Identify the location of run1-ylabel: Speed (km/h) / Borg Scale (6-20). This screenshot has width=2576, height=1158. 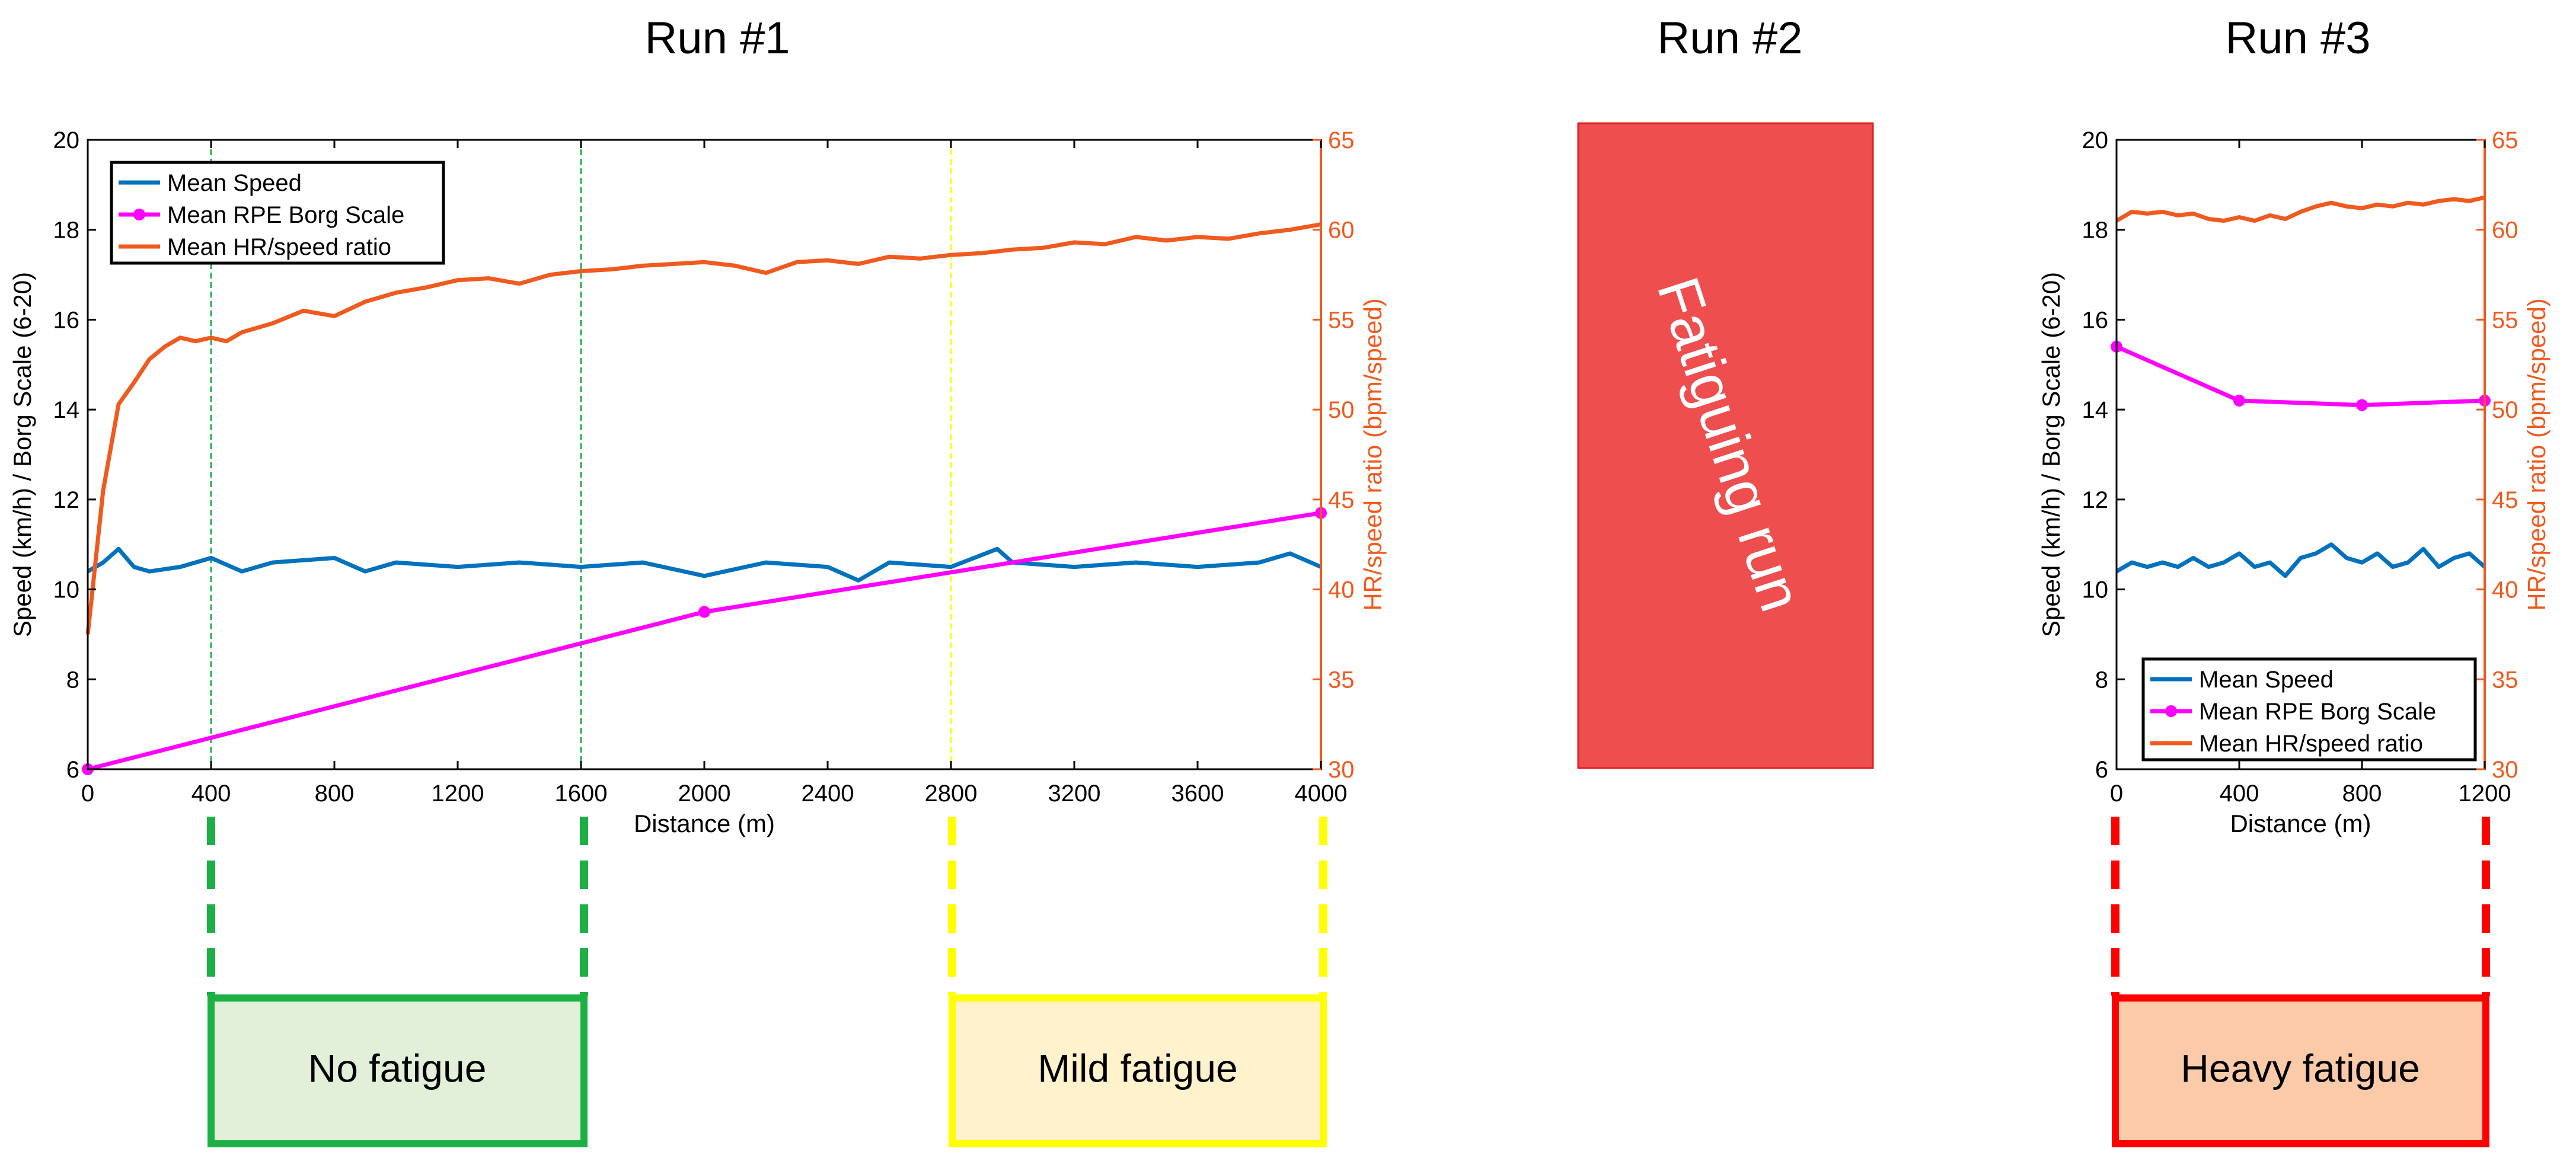
(22, 454).